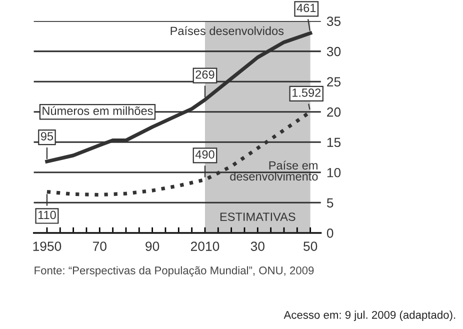 Image resolution: width=463 pixels, height=329 pixels. I want to click on annotation: 461, so click(306, 8).